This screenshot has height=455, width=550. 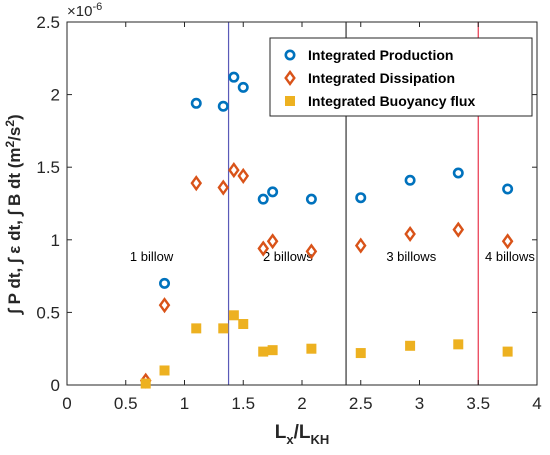 I want to click on y-tick-label: 1.5, so click(x=48, y=167).